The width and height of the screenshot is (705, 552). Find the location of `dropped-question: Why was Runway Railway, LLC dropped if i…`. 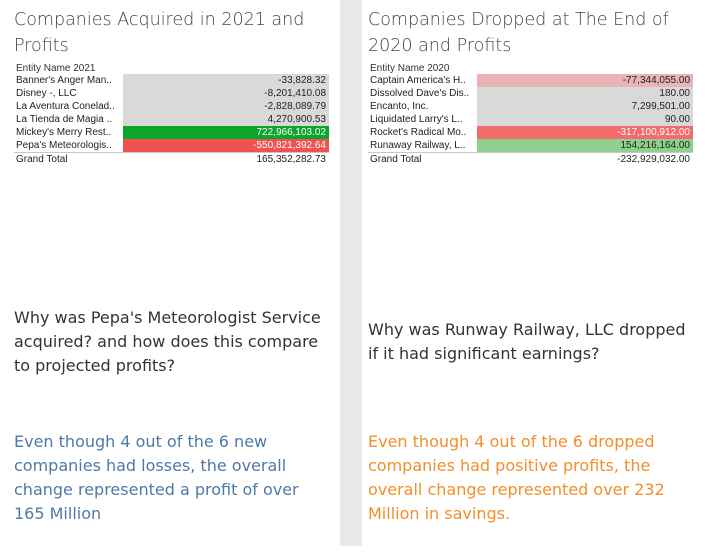

dropped-question: Why was Runway Railway, LLC dropped if i… is located at coordinates (527, 341).